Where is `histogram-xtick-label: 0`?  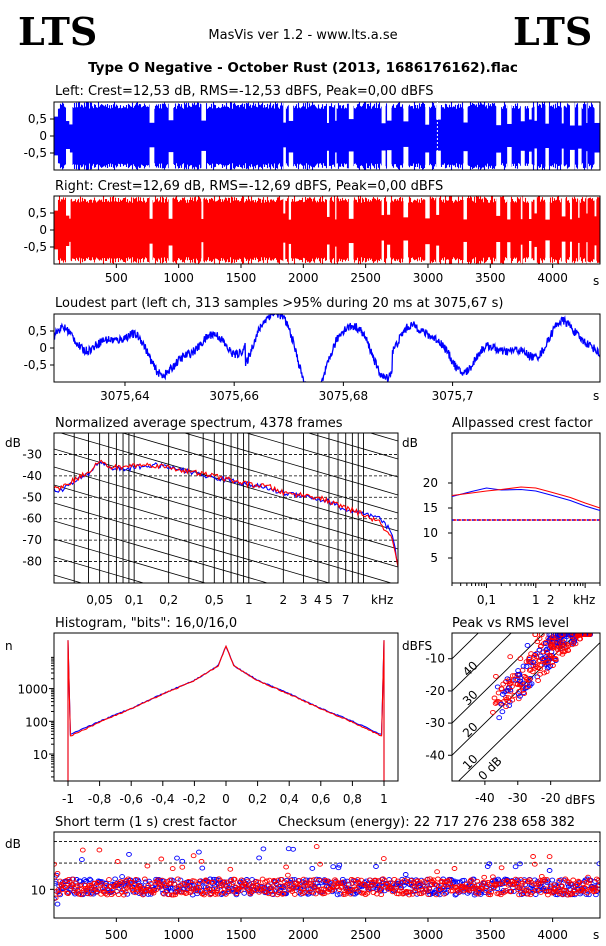
histogram-xtick-label: 0 is located at coordinates (226, 799).